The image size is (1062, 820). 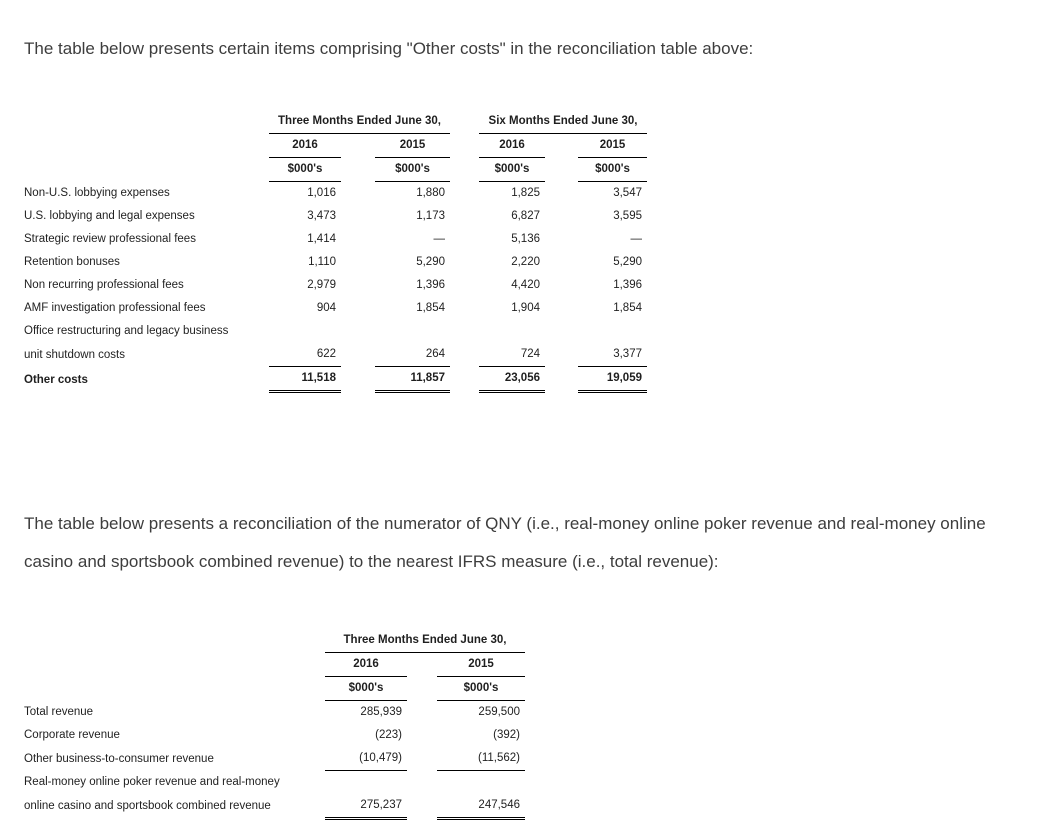 What do you see at coordinates (563, 122) in the screenshot?
I see `group-header-six-months: Six Months Ended June 30,` at bounding box center [563, 122].